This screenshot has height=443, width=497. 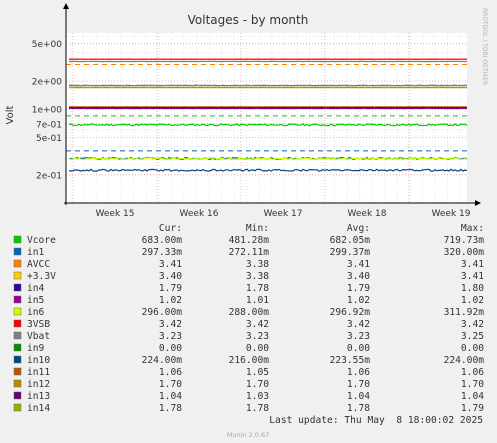 What do you see at coordinates (36, 288) in the screenshot?
I see `legend-series-name: in4` at bounding box center [36, 288].